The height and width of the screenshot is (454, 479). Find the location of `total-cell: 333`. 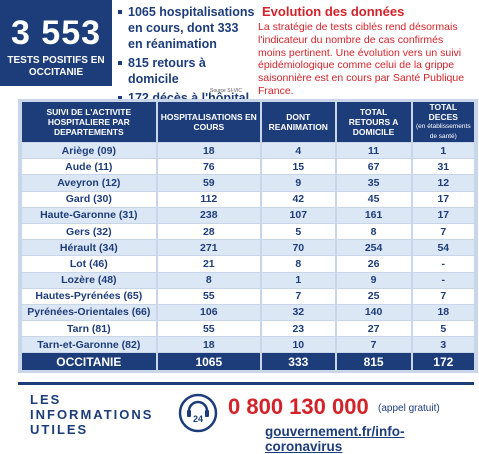

total-cell: 333 is located at coordinates (298, 362).